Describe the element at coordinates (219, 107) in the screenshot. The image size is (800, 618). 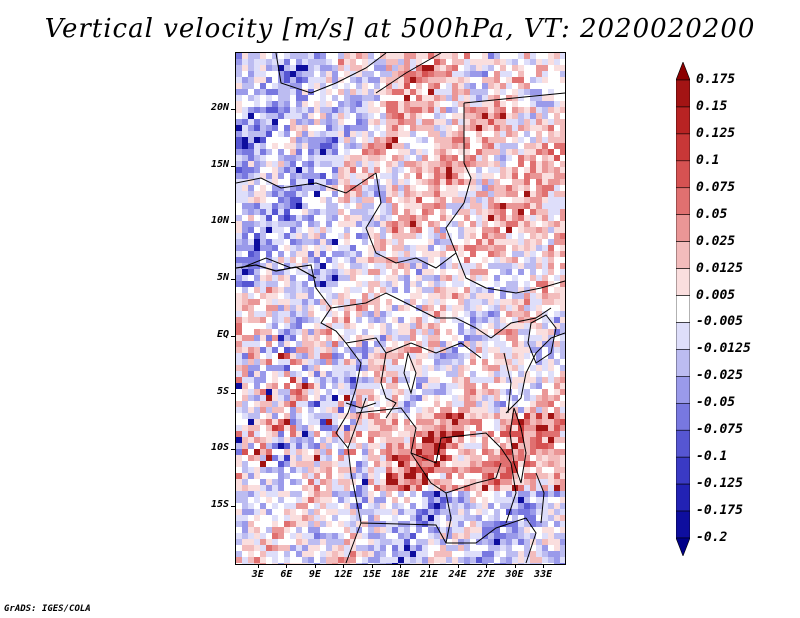
I see `lat-tick-label: 20N` at that location.